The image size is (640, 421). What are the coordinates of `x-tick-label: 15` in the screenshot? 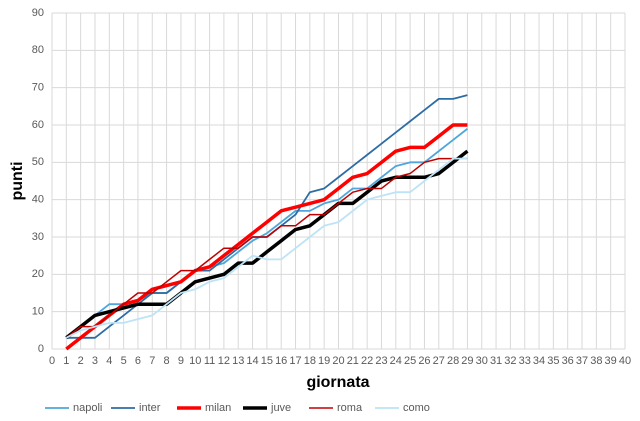 It's located at (267, 361).